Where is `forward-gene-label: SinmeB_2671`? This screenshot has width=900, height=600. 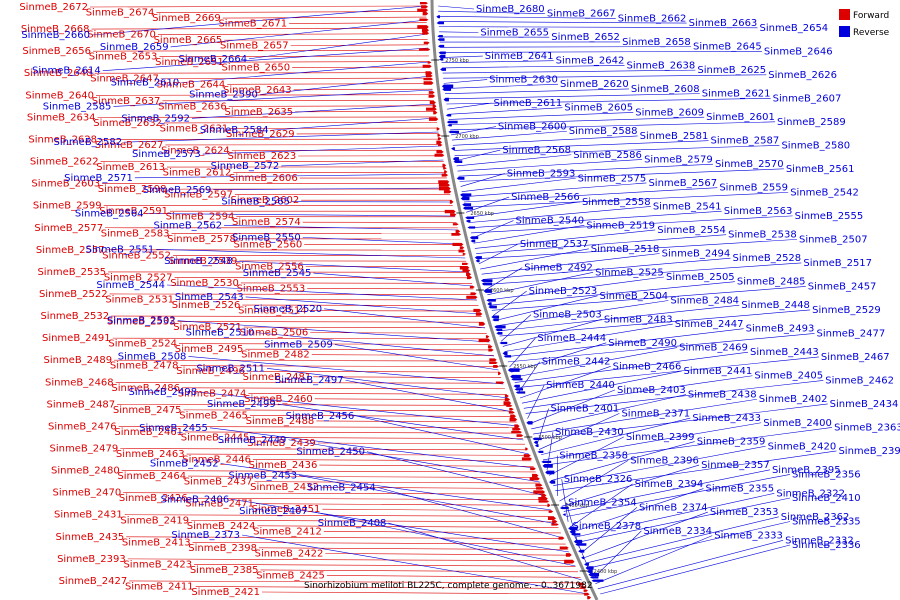 forward-gene-label: SinmeB_2671 is located at coordinates (252, 24).